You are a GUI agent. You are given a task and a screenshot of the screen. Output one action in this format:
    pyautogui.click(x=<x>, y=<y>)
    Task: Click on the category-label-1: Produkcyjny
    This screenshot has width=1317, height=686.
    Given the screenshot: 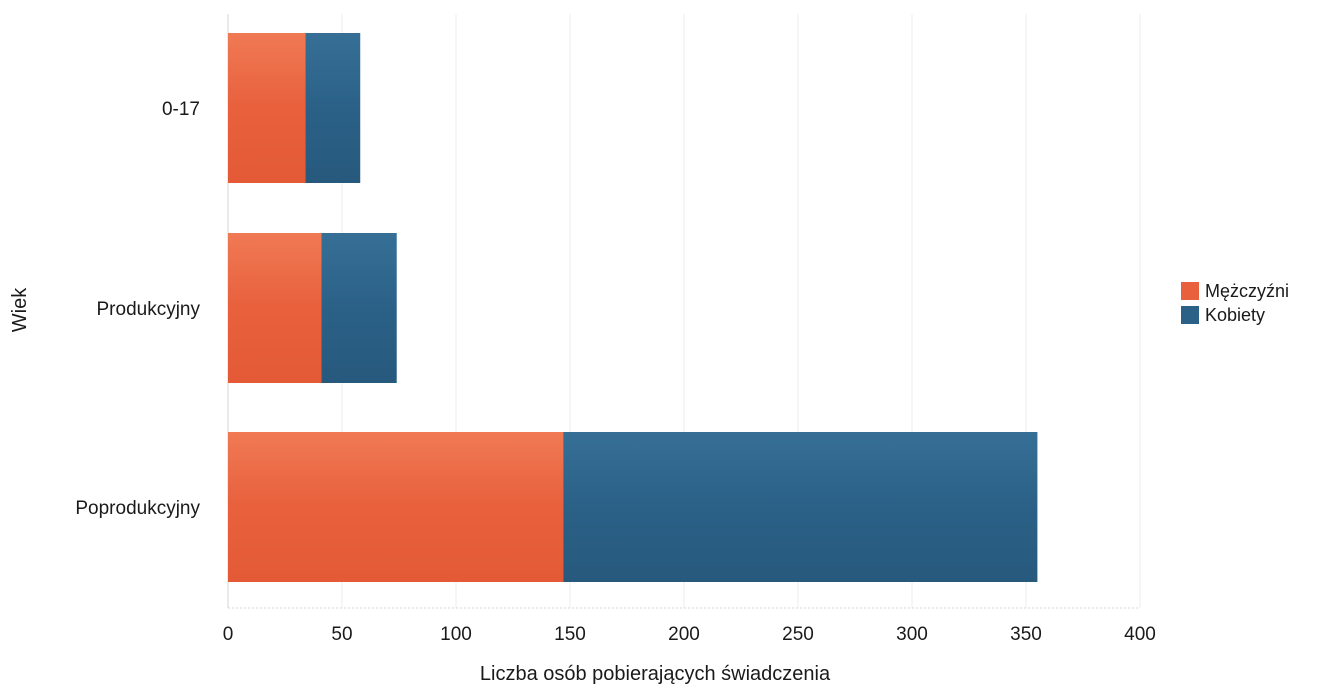 What is the action you would take?
    pyautogui.click(x=149, y=309)
    